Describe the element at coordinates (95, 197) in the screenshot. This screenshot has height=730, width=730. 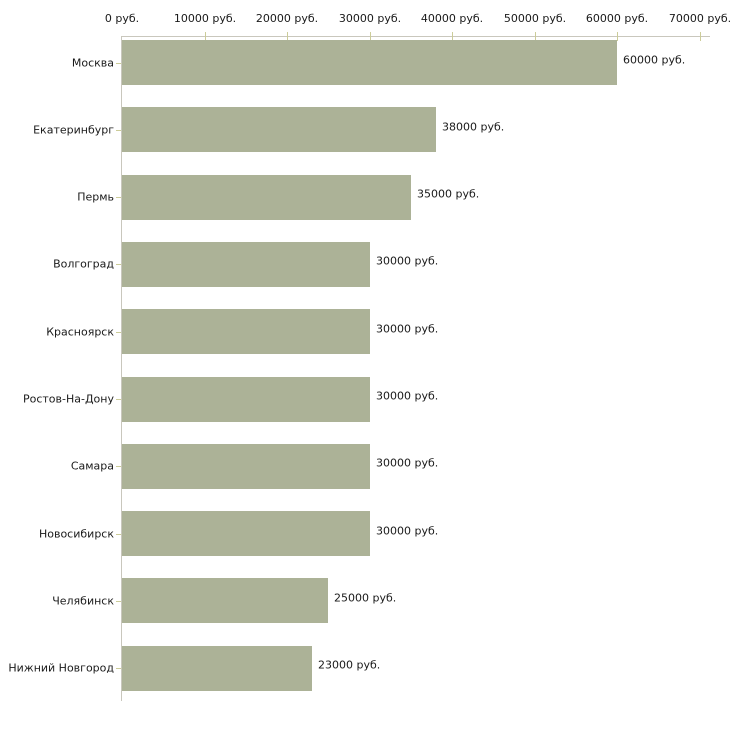
I see `category-label: Пермь` at that location.